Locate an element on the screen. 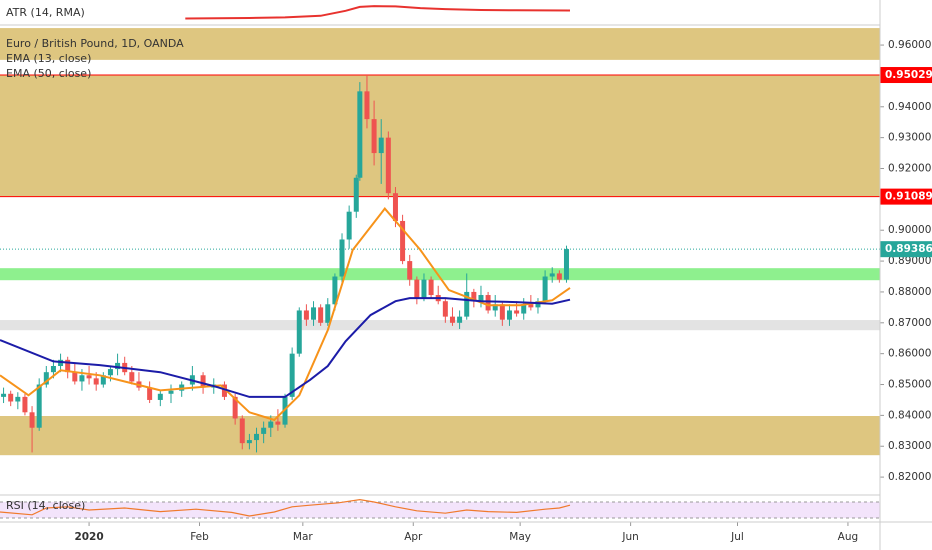 The height and width of the screenshot is (550, 932). y-tick-label: 0.83000 is located at coordinates (909, 446).